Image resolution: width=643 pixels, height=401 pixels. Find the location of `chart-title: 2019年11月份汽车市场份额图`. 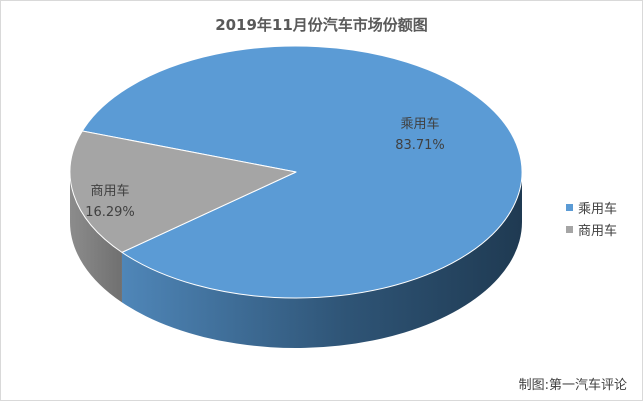

chart-title: 2019年11月份汽车市场份额图 is located at coordinates (321, 25).